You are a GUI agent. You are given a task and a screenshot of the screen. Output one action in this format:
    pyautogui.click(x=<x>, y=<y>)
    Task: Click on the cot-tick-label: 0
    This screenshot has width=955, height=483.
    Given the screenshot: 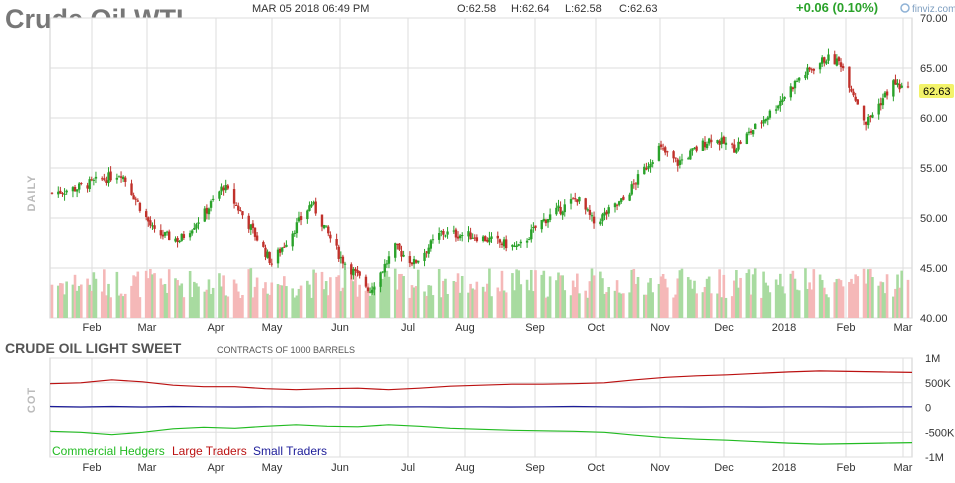 What is the action you would take?
    pyautogui.click(x=928, y=409)
    